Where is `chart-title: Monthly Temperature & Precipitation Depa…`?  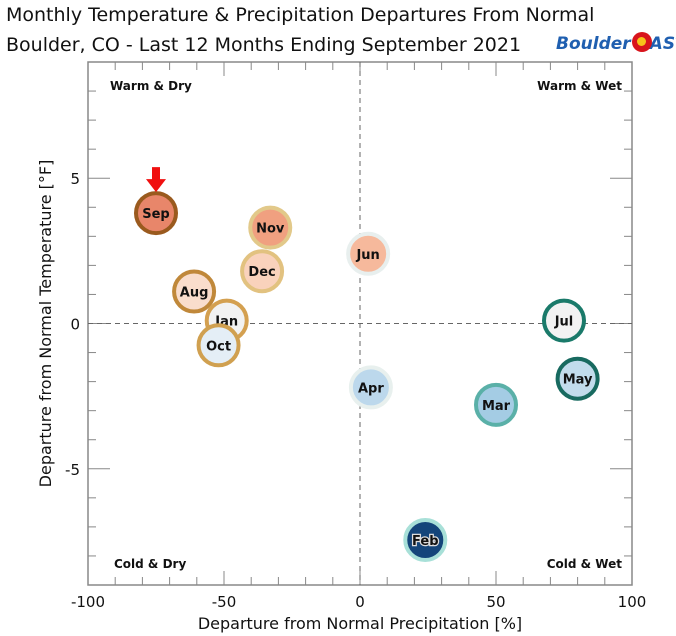
chart-title: Monthly Temperature & Precipitation Depa… is located at coordinates (300, 15).